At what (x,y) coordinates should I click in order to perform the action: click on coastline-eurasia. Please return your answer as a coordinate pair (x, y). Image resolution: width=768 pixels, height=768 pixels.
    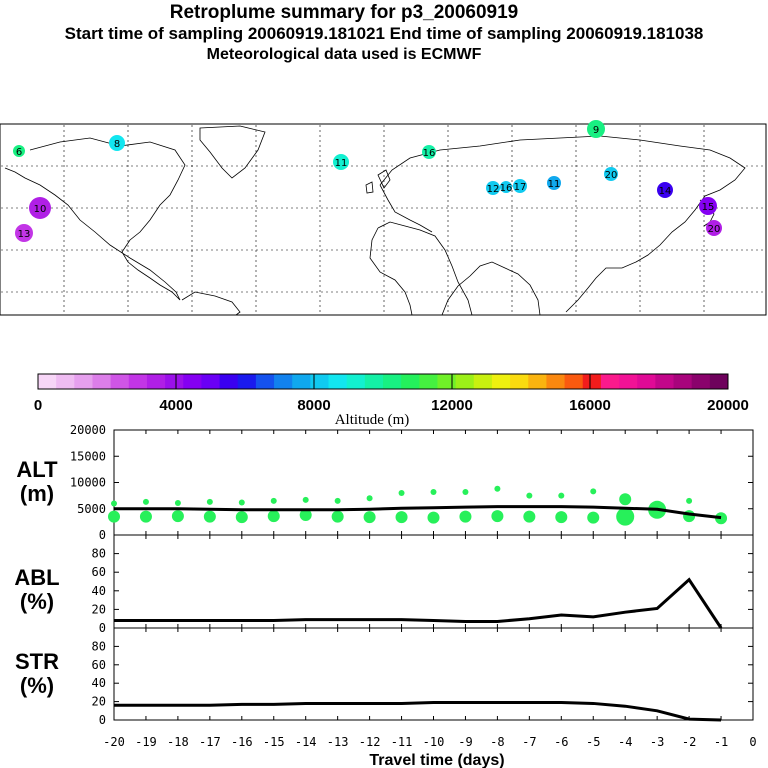
    Looking at the image, I should click on (562, 225).